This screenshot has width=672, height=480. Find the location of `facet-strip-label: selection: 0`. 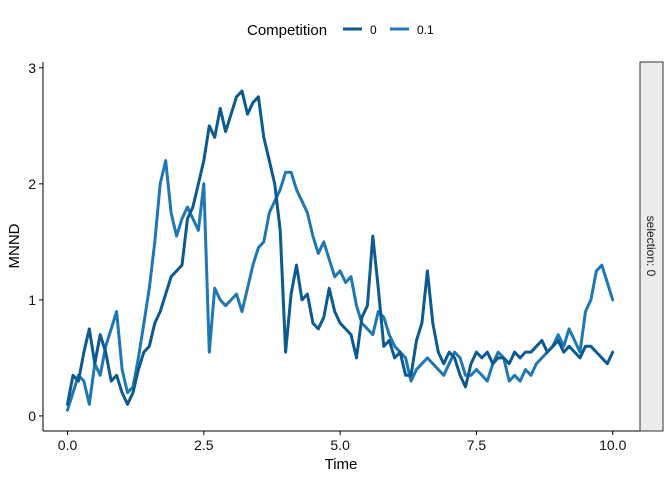

facet-strip-label: selection: 0 is located at coordinates (651, 246).